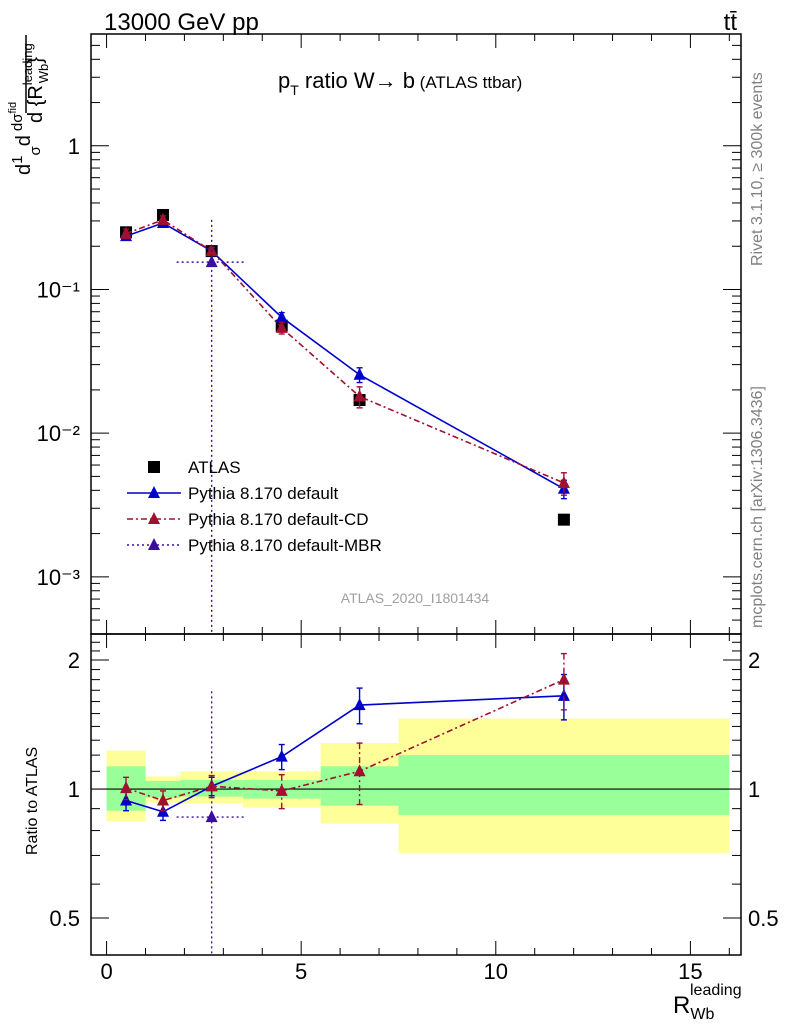  I want to click on x-label-sup: leading, so click(716, 990).